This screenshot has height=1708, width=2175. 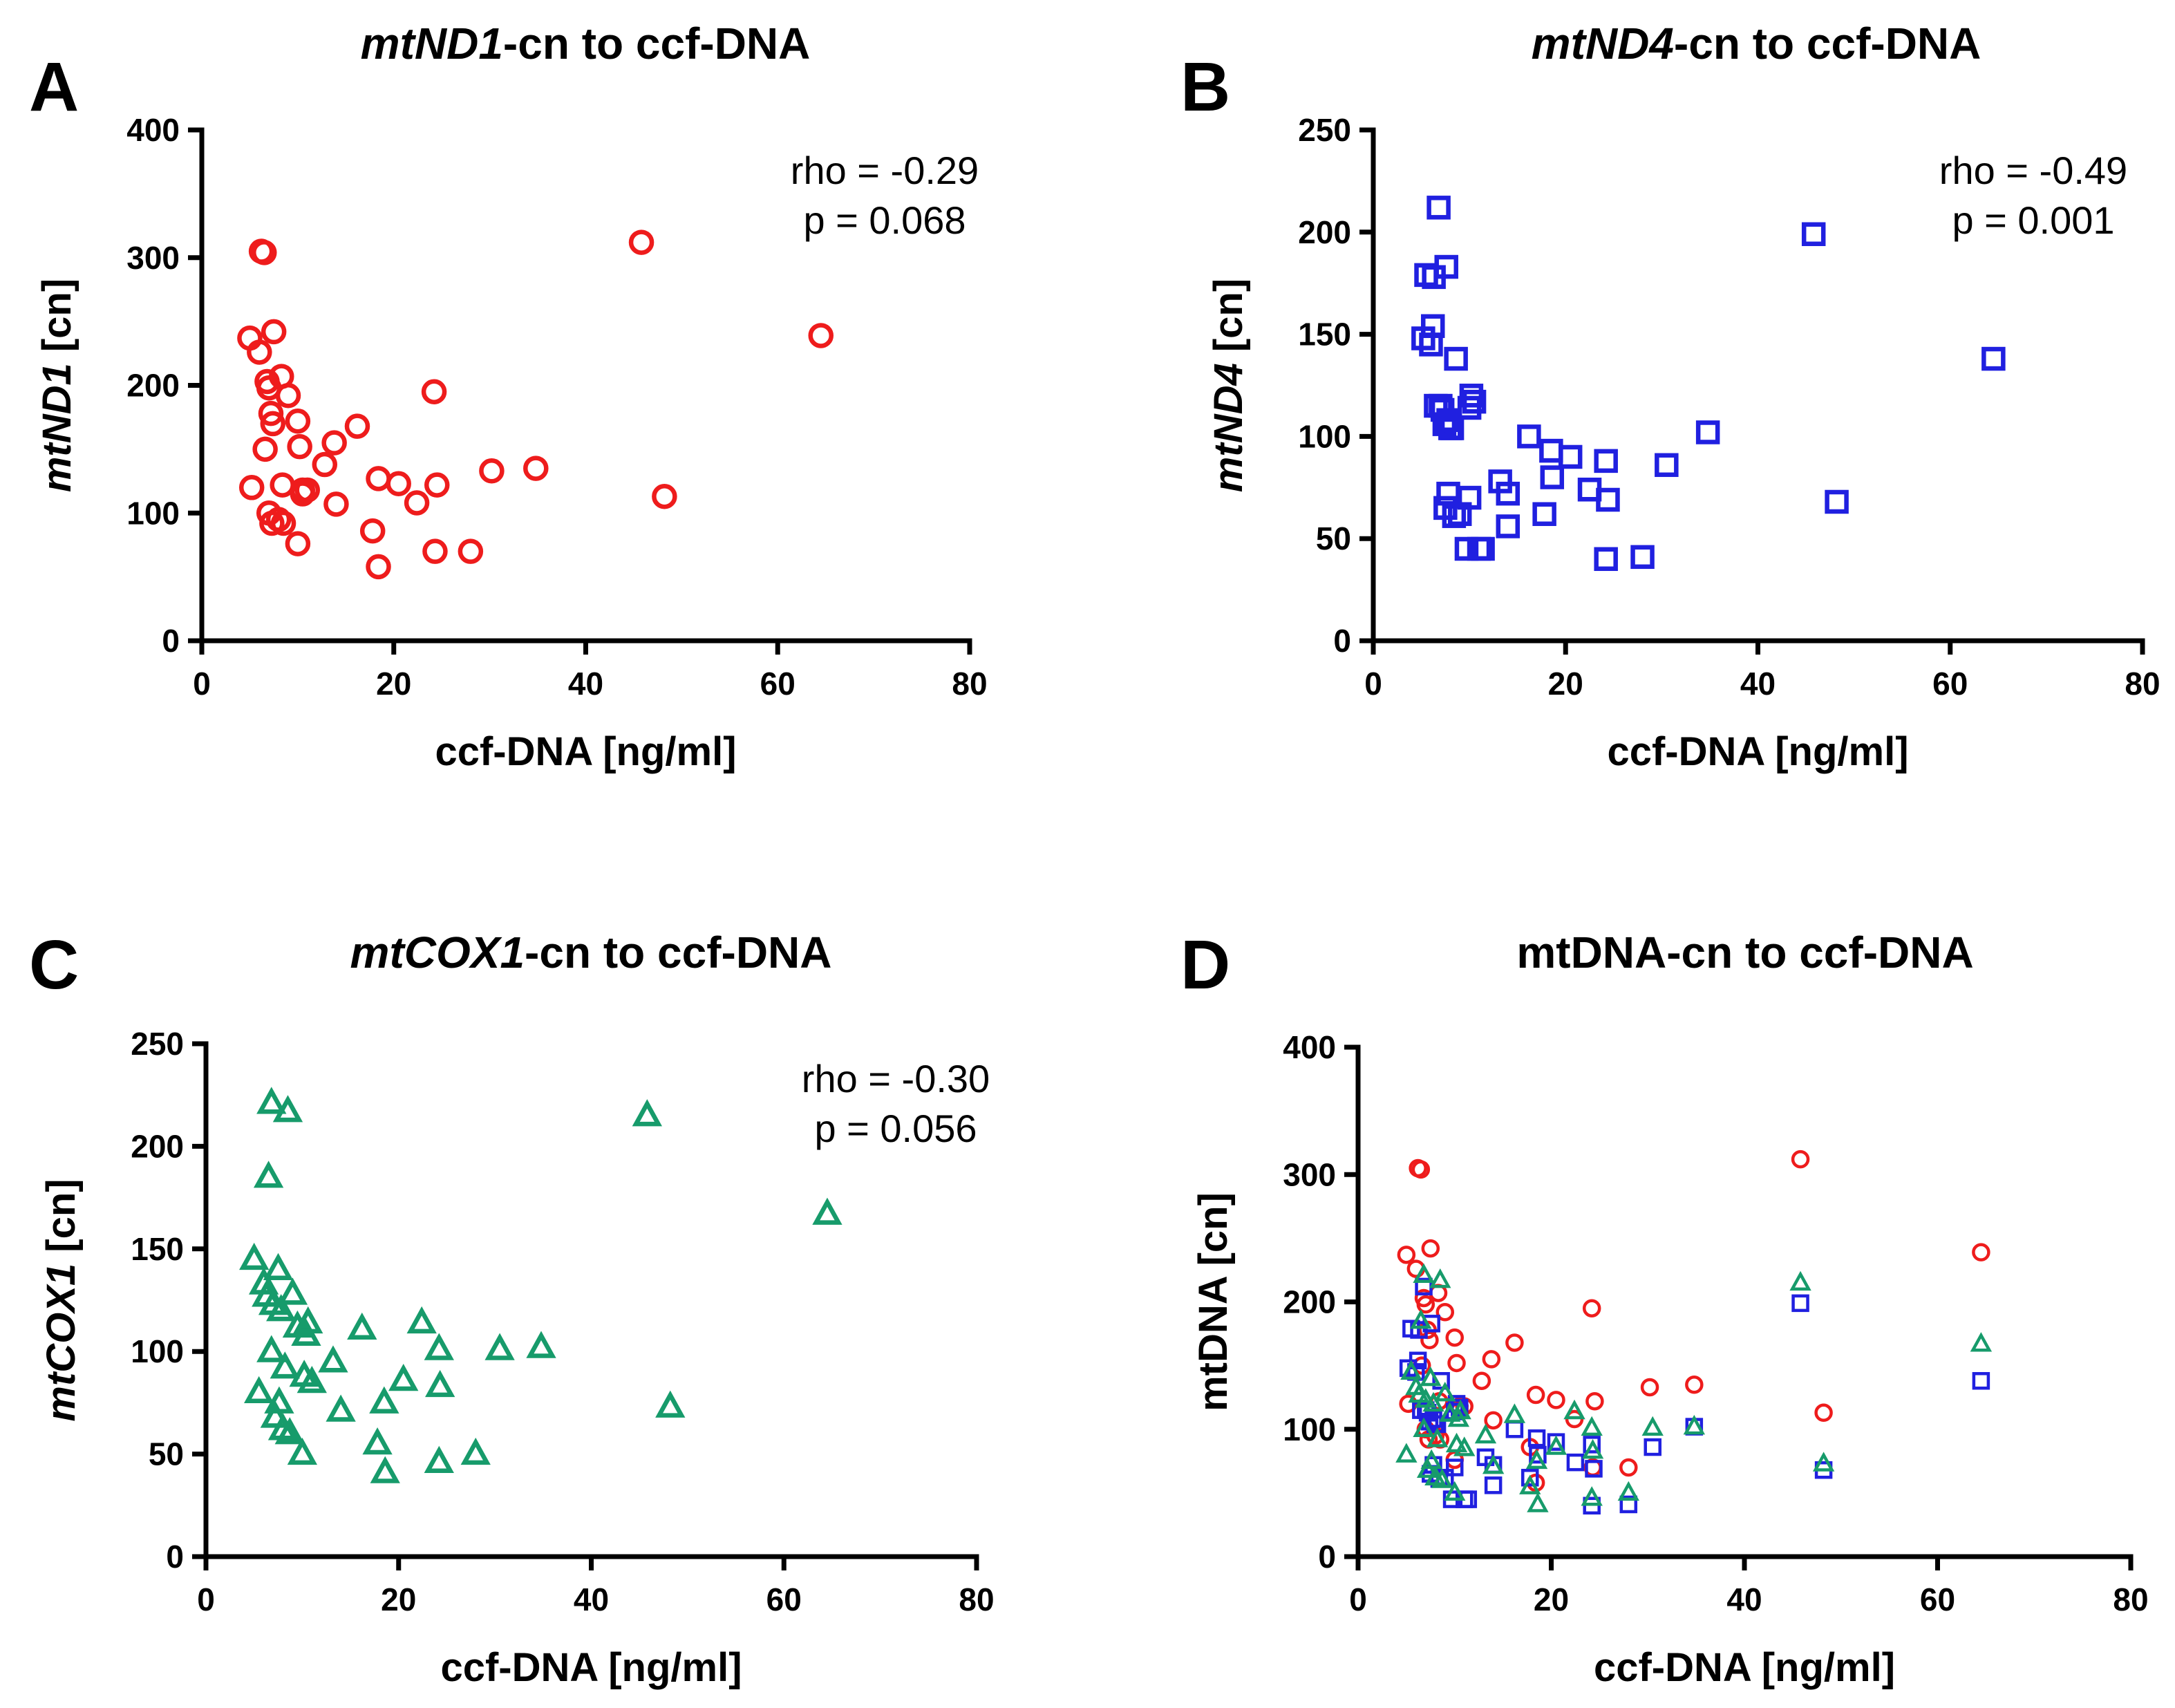 I want to click on series-mtcox1, so click(x=540, y=1285).